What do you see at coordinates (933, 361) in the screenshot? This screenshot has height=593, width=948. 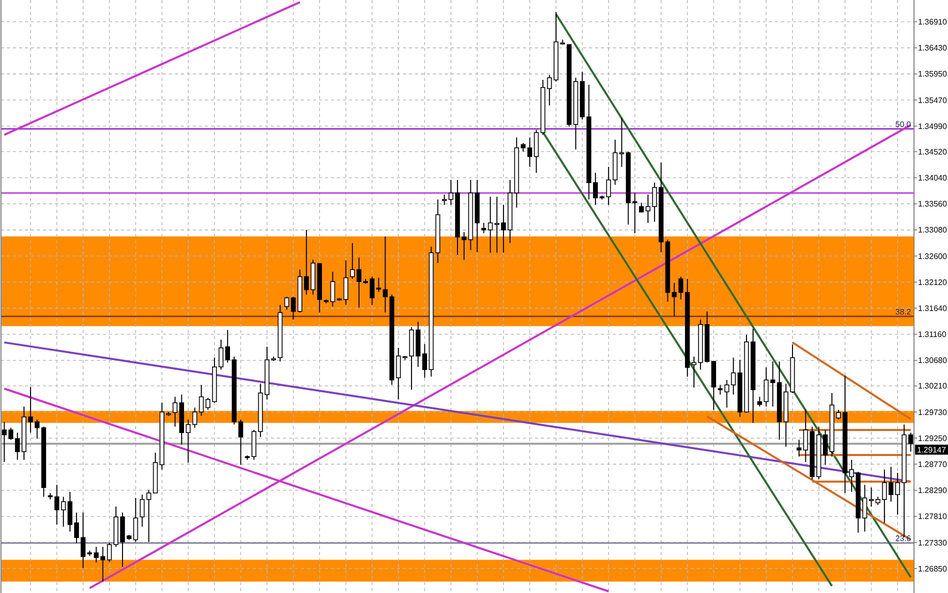 I see `y-tick-label: 1.30680` at bounding box center [933, 361].